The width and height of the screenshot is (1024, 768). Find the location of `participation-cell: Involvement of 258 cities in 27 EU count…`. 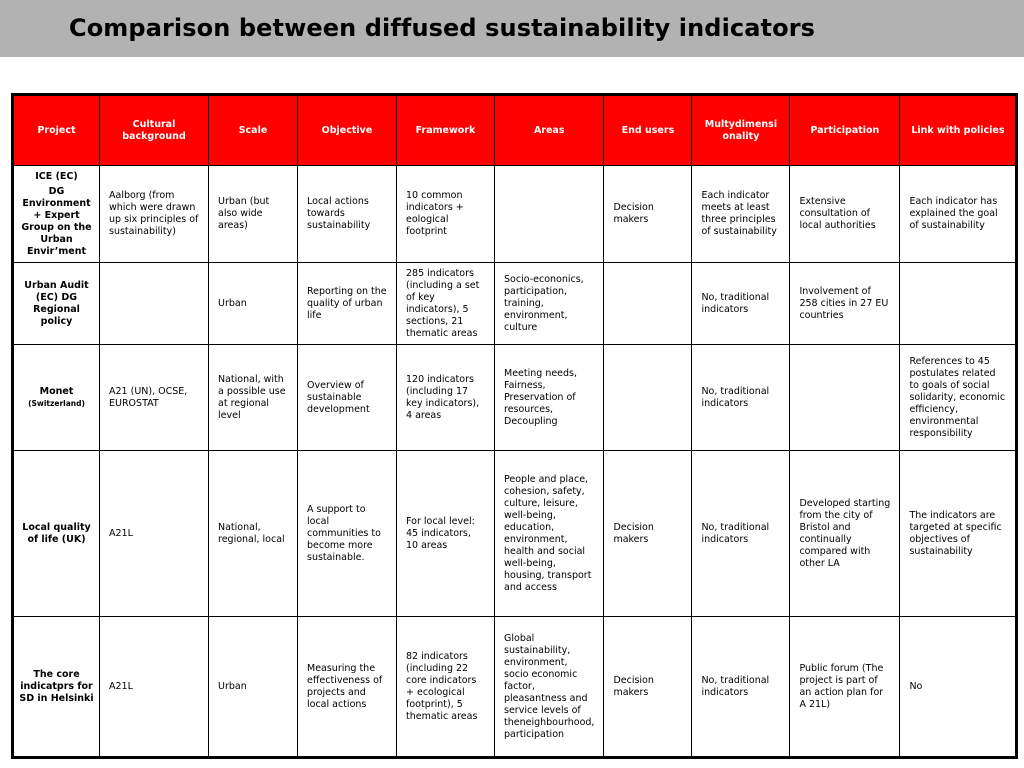

participation-cell: Involvement of 258 cities in 27 EU count… is located at coordinates (845, 303).